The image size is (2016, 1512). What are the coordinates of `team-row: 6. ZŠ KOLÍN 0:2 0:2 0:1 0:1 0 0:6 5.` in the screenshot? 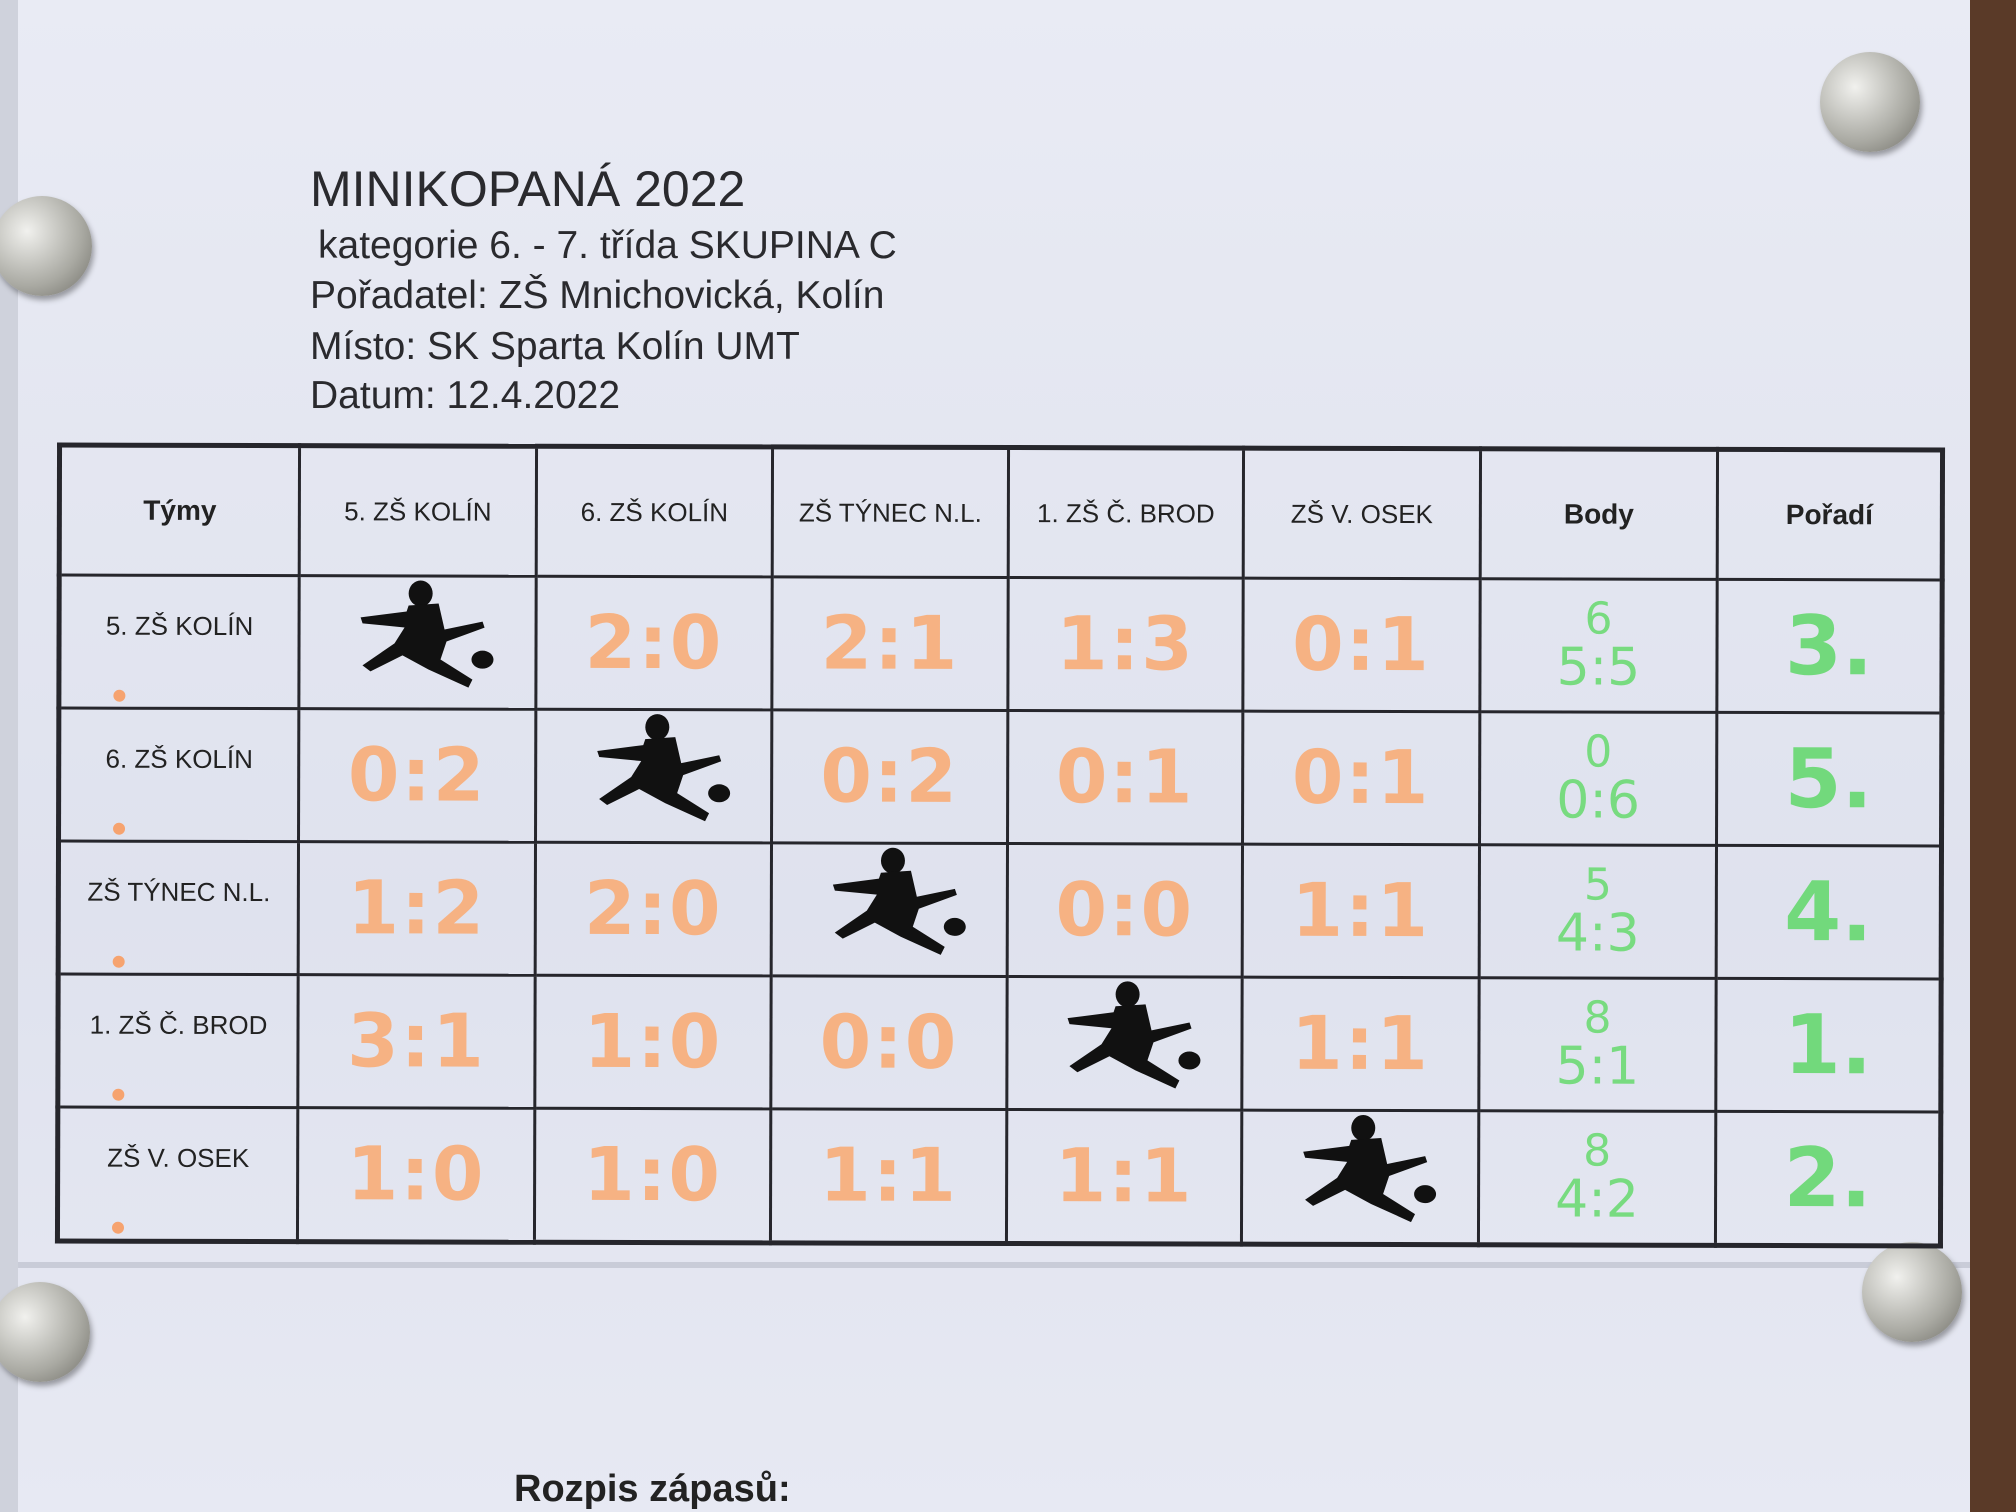 It's located at (1000, 777).